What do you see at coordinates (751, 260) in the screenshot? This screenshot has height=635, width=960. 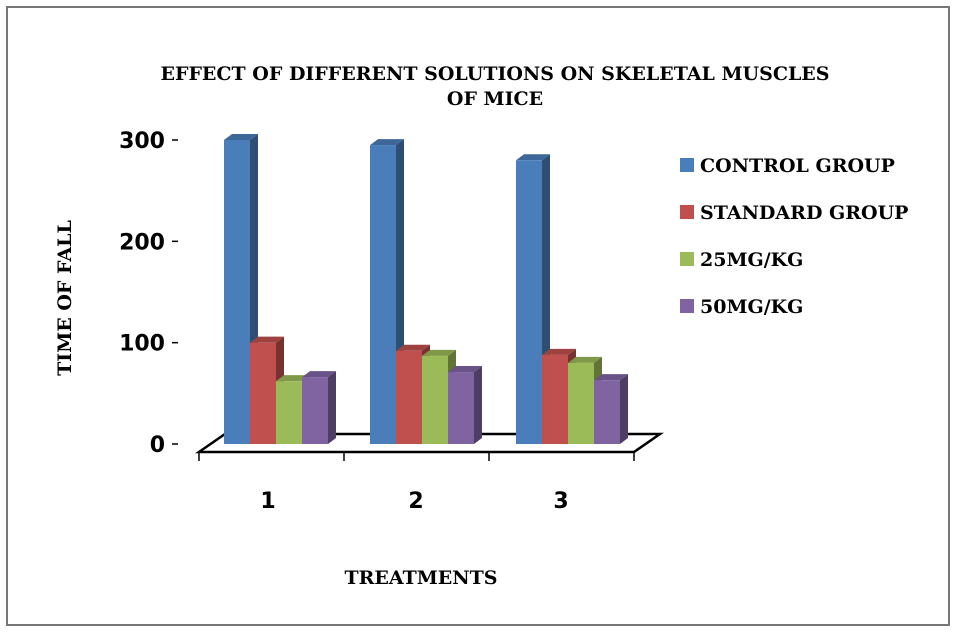 I see `legend-label: 25MG/KG` at bounding box center [751, 260].